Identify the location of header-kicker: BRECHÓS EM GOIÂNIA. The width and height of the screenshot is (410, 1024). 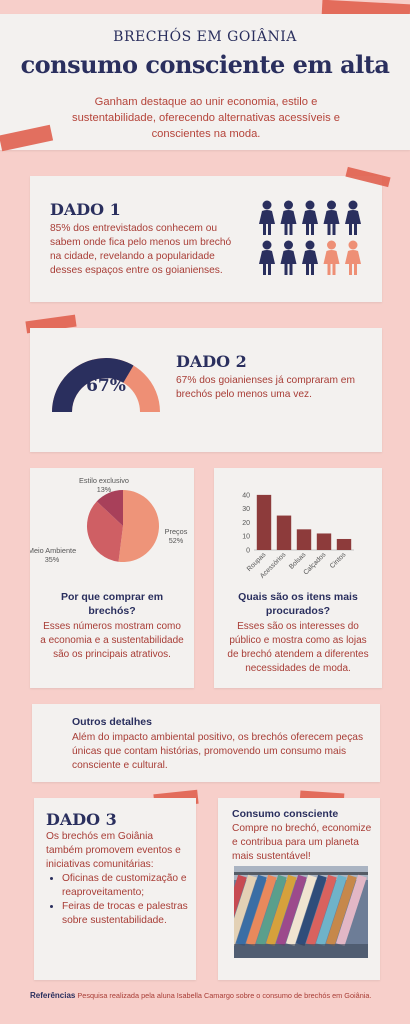
(205, 37).